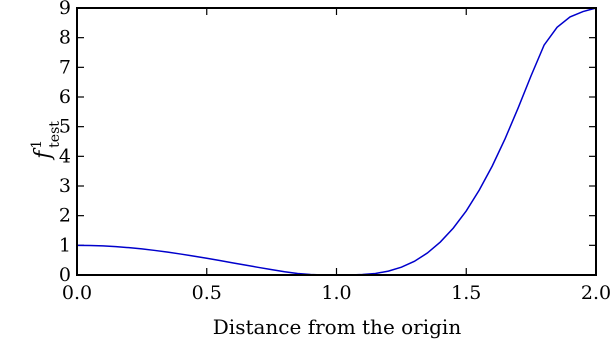 This screenshot has width=614, height=348. I want to click on y-tick-label: 6, so click(65, 97).